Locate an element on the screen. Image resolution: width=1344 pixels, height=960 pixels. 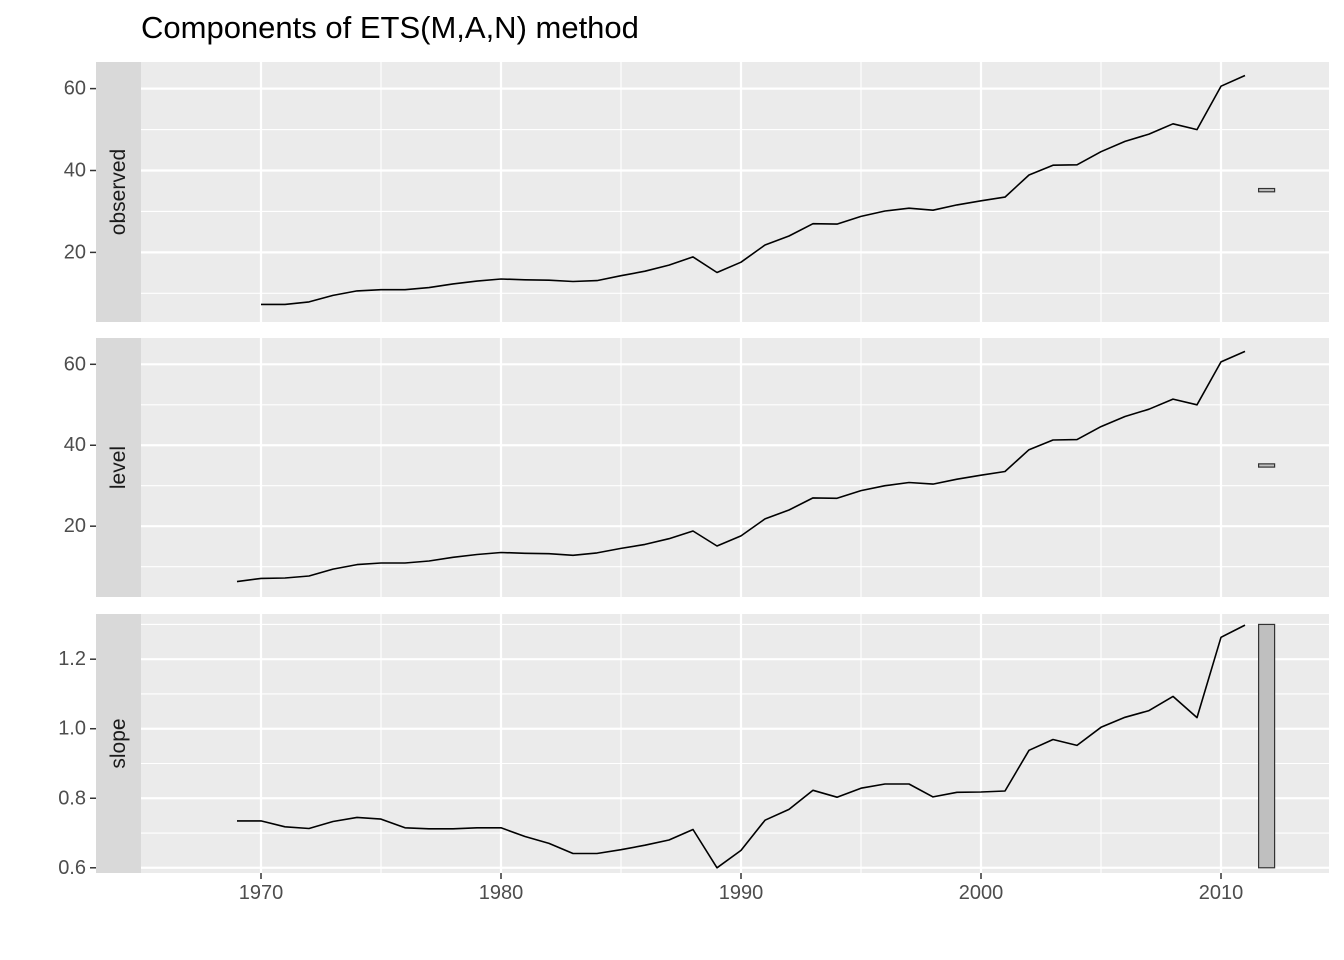
x-tick-label: 1990 is located at coordinates (741, 893).